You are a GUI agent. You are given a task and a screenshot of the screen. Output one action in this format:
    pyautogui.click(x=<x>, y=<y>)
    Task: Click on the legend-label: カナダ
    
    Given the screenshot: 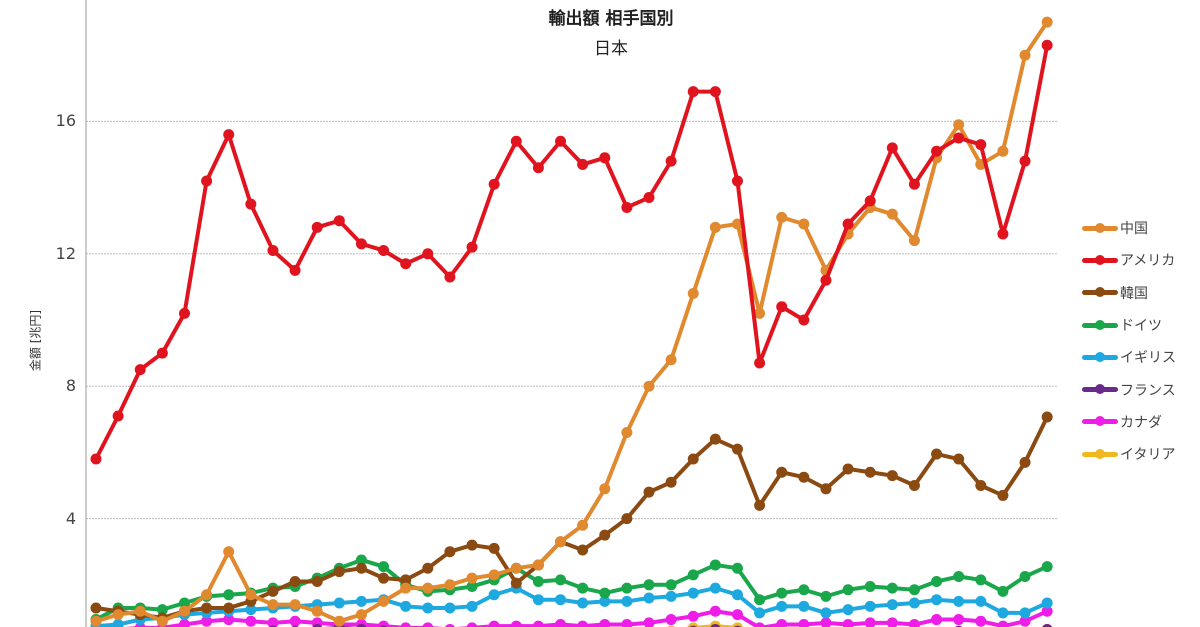 What is the action you would take?
    pyautogui.click(x=1141, y=422)
    